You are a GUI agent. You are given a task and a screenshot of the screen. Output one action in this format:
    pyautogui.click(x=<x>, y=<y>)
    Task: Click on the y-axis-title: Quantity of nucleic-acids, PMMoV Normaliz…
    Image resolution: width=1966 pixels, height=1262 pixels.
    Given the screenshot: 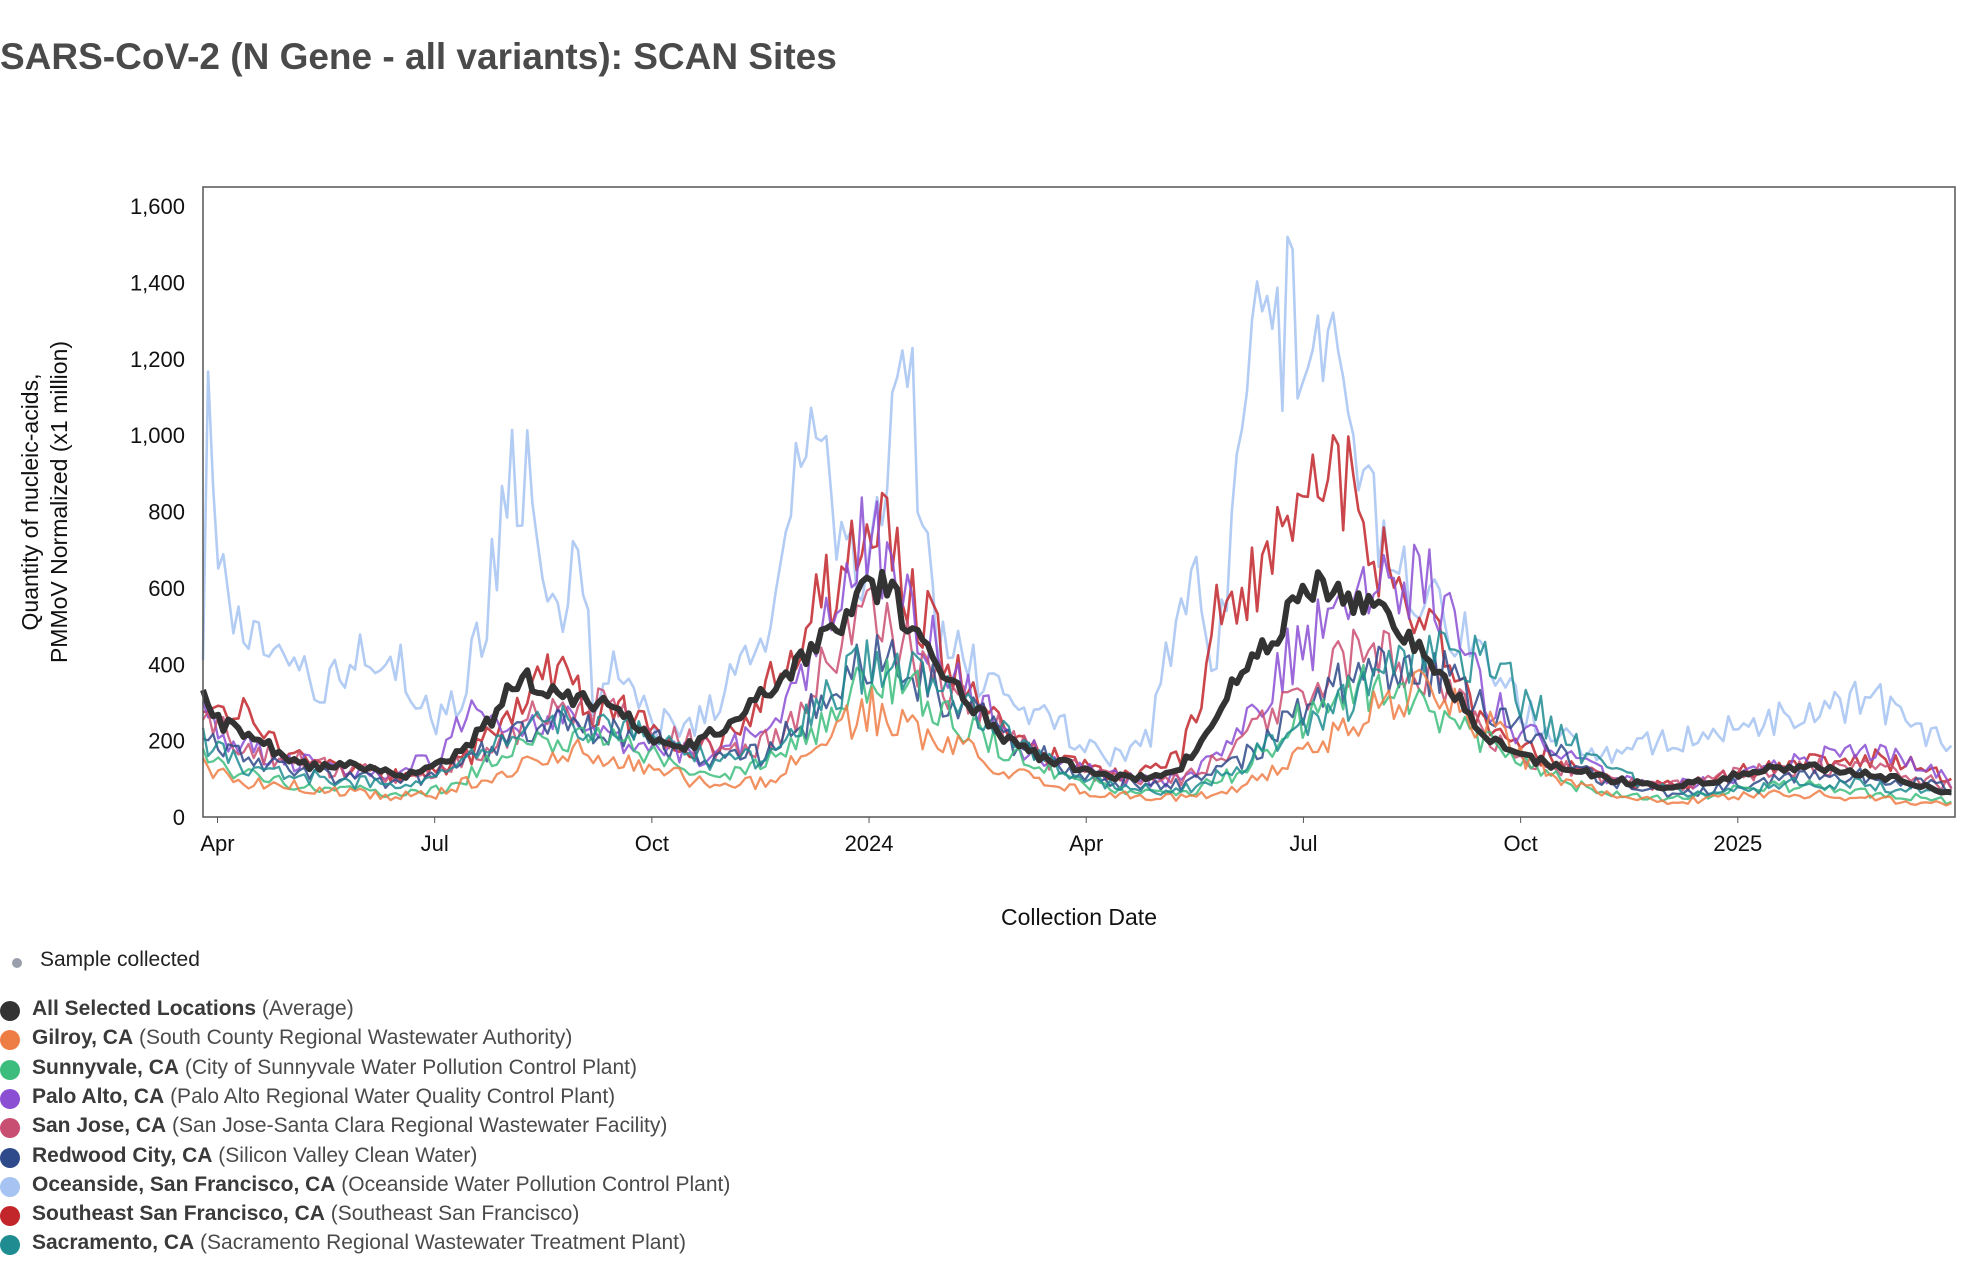 What is the action you would take?
    pyautogui.click(x=44, y=502)
    